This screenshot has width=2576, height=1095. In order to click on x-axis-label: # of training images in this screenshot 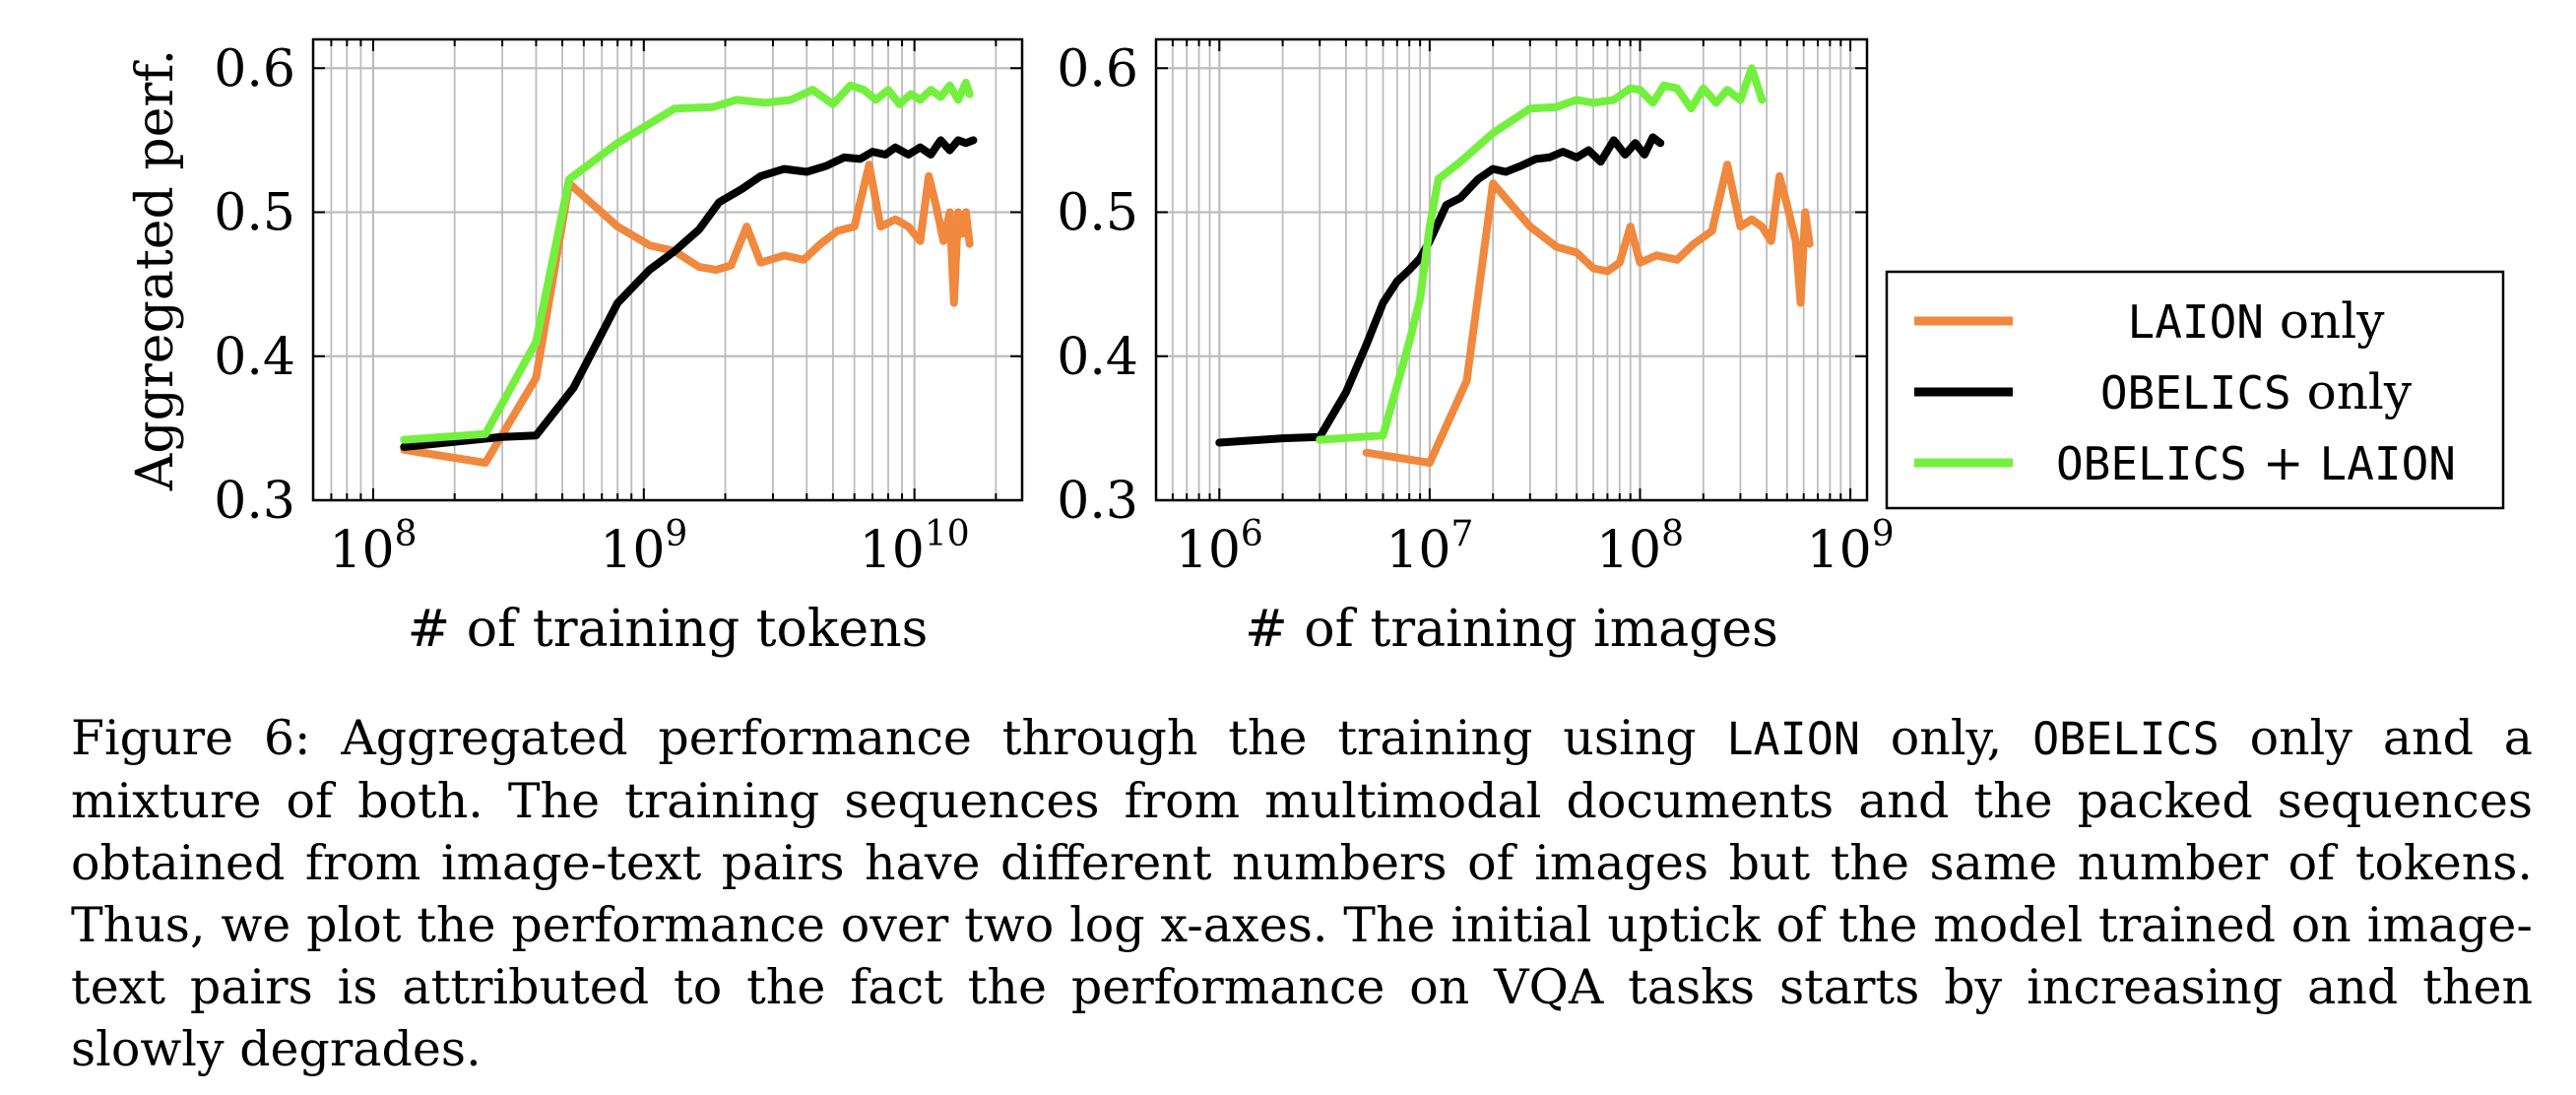, I will do `click(1511, 629)`.